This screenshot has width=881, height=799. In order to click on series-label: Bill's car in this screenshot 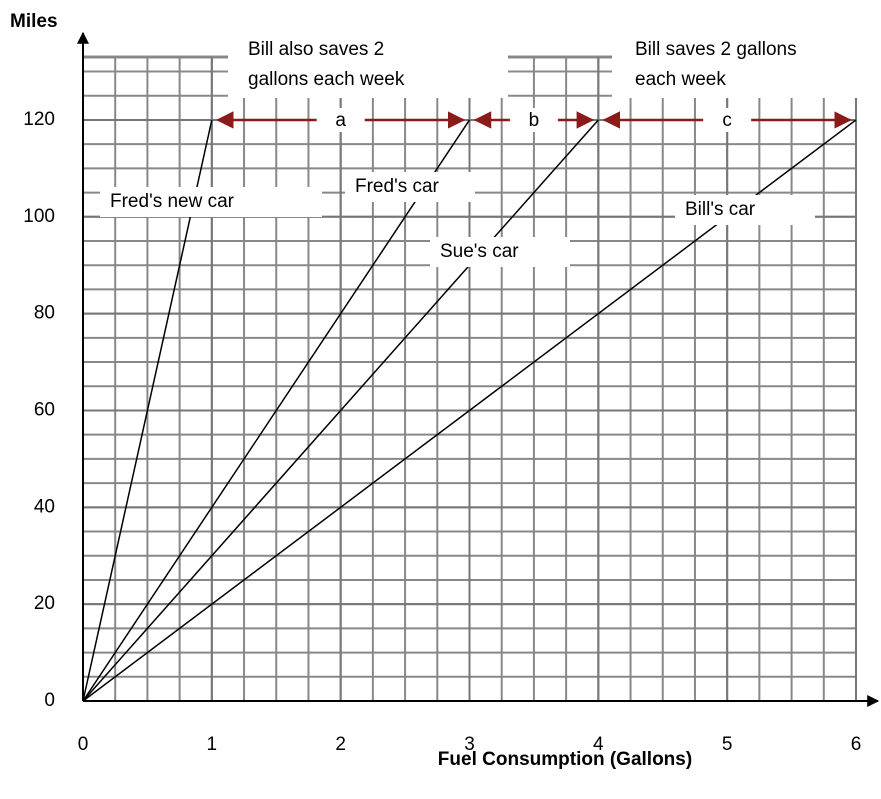, I will do `click(720, 209)`.